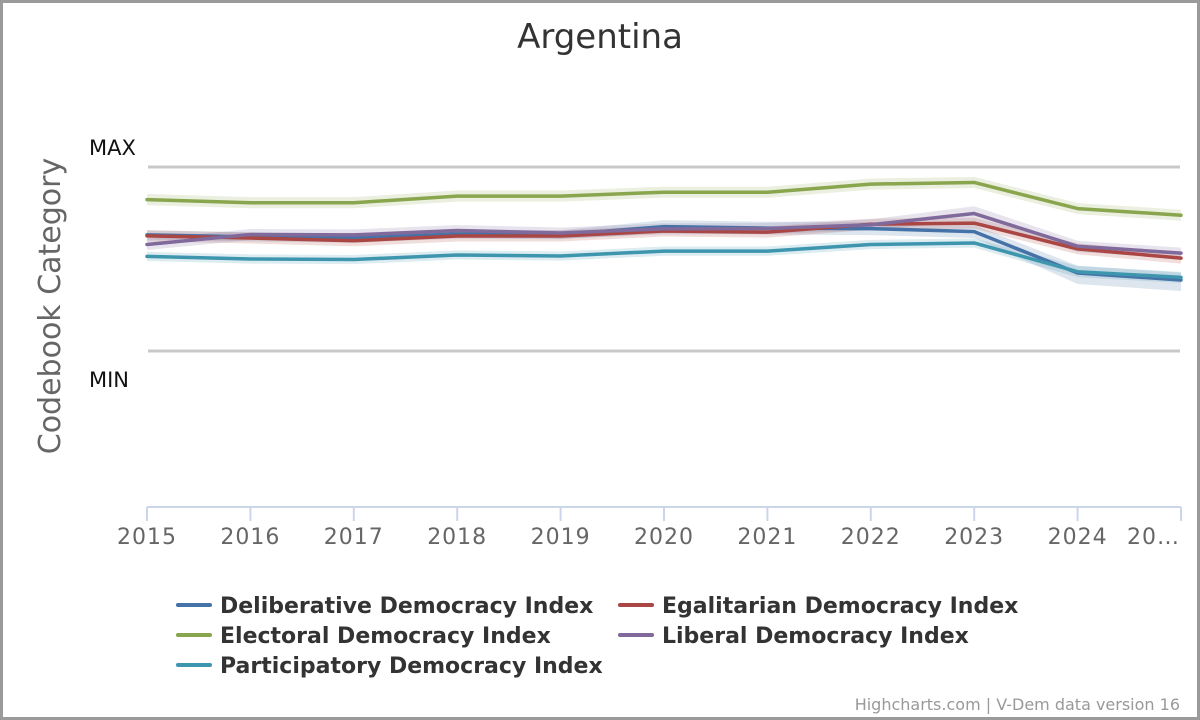  I want to click on legend-item-egalitarian-democracy-index: Egalitarian Democracy Index, so click(818, 606).